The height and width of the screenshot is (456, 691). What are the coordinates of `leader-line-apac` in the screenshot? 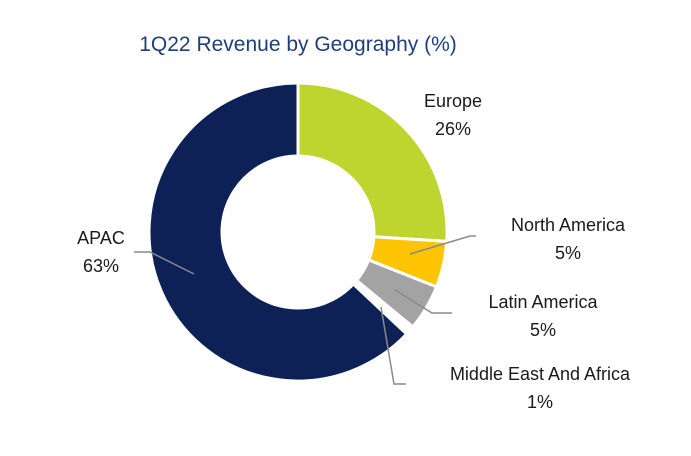 It's located at (164, 263).